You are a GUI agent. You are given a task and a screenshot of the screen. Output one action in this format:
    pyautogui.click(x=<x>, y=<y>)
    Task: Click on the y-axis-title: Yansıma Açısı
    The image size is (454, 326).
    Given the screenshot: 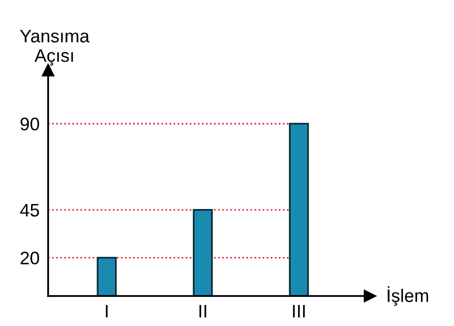 What is the action you would take?
    pyautogui.click(x=55, y=48)
    